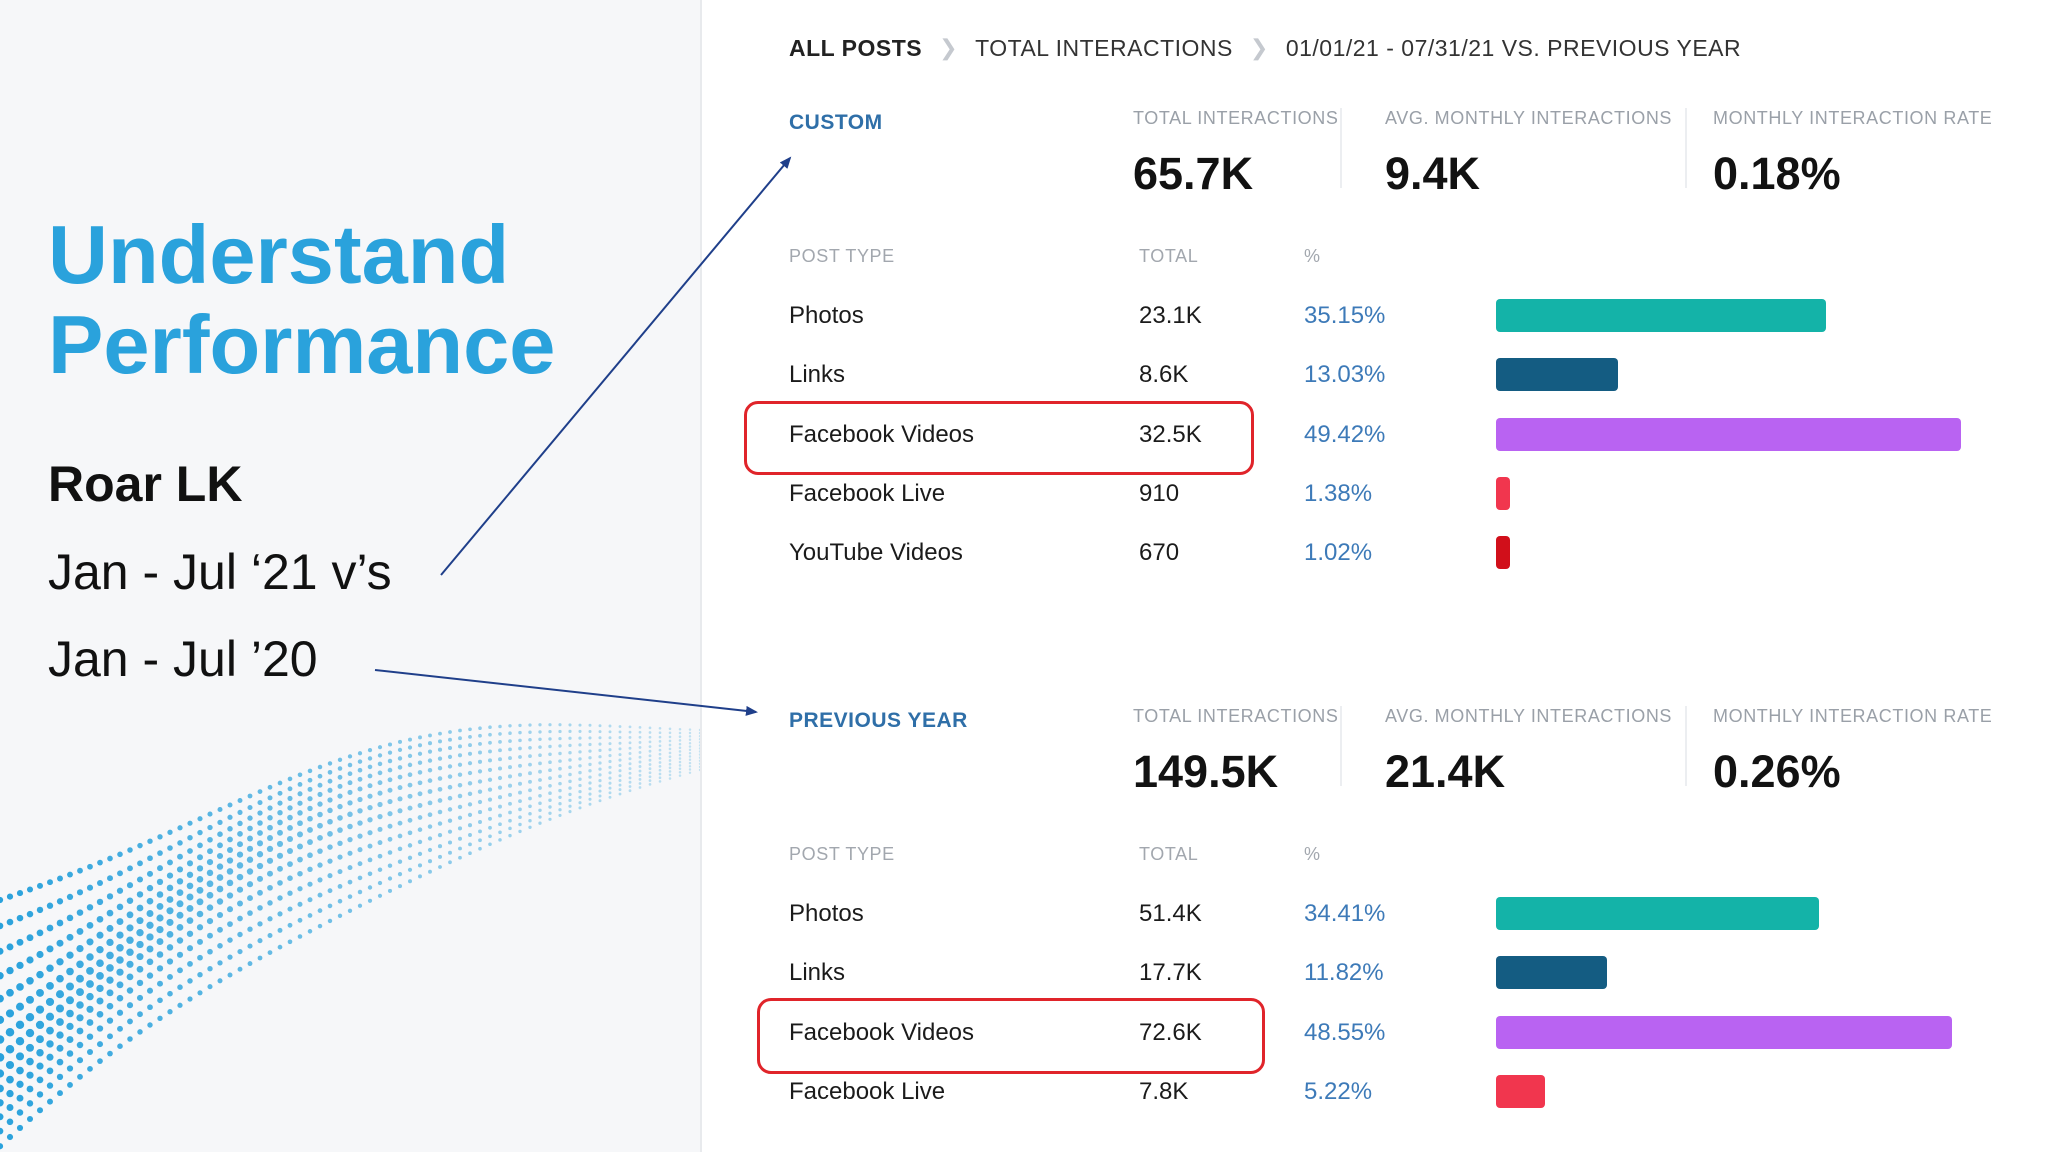 This screenshot has height=1152, width=2048. Describe the element at coordinates (1513, 47) in the screenshot. I see `breadcrumb-date-range: 01/01/21 - 07/31/21 VS. PREVIOUS YEAR` at that location.